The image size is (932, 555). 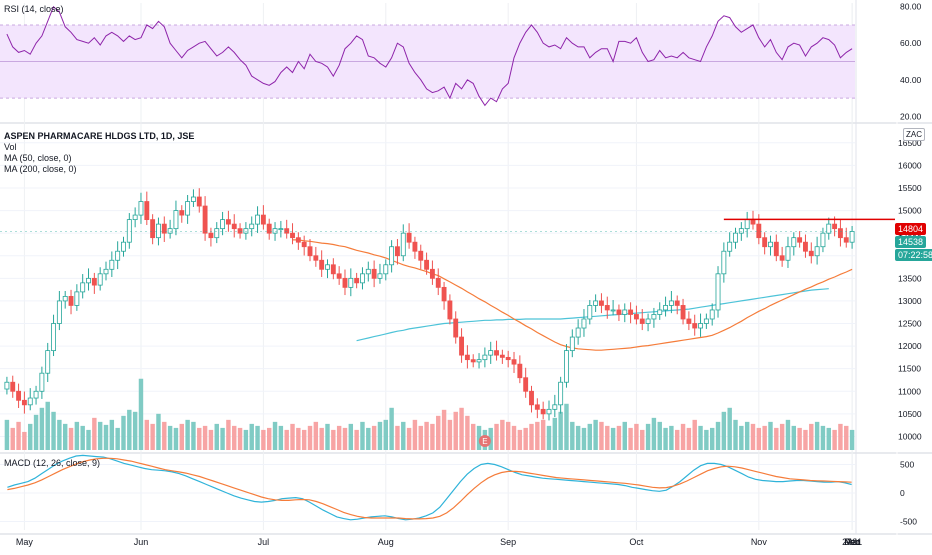 What do you see at coordinates (910, 414) in the screenshot?
I see `price-tick-10500: 10500` at bounding box center [910, 414].